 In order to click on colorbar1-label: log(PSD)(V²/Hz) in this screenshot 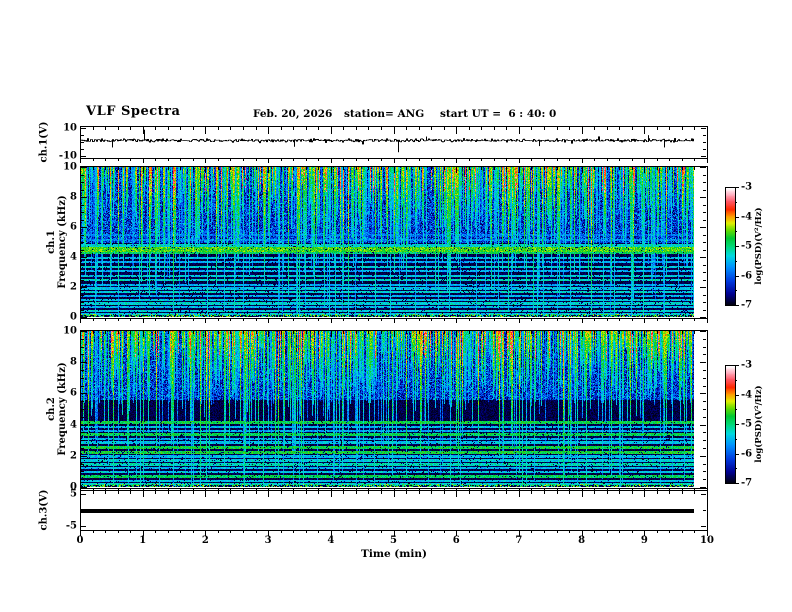, I will do `click(759, 246)`.